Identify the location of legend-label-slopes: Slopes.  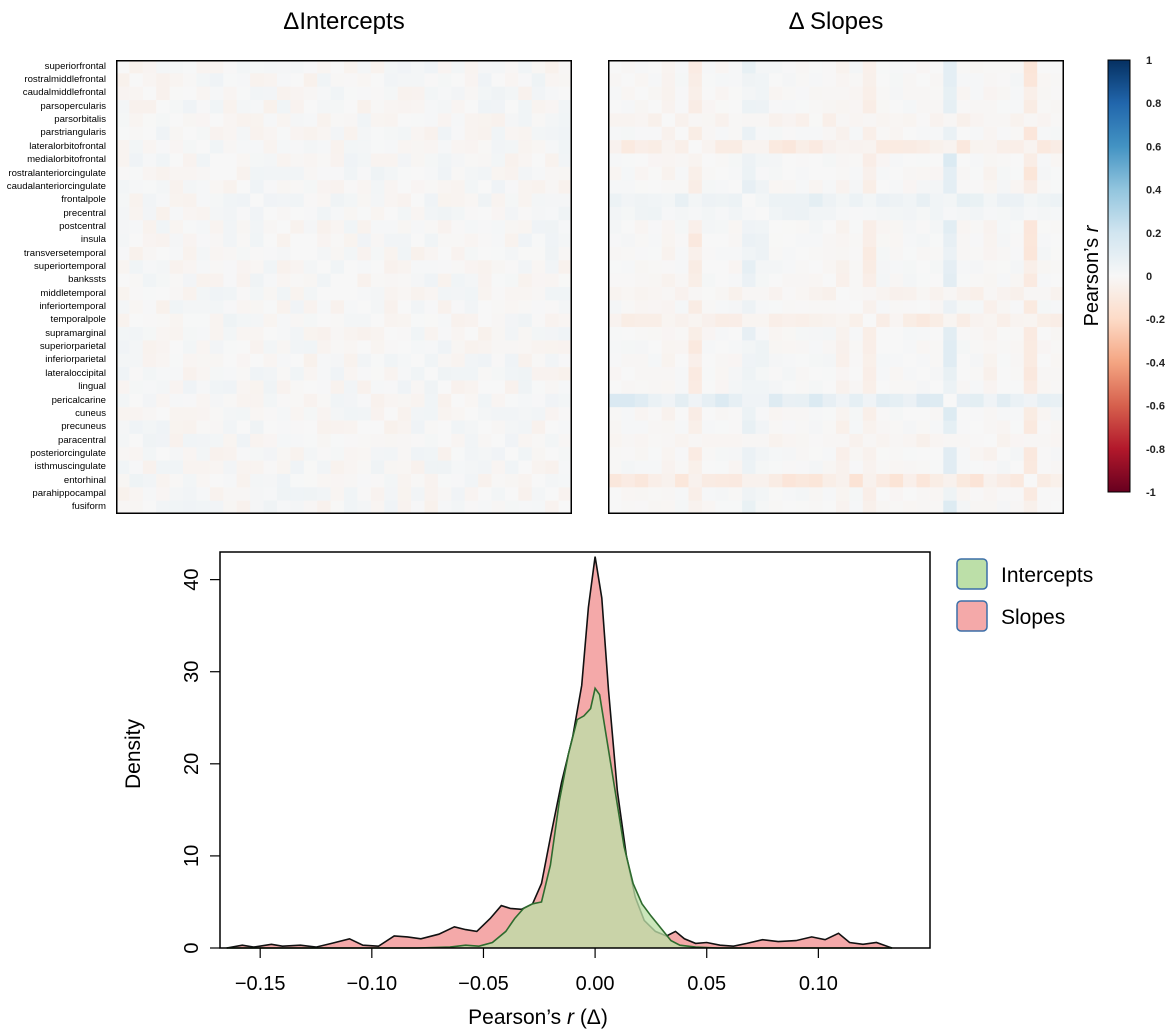
(1033, 617).